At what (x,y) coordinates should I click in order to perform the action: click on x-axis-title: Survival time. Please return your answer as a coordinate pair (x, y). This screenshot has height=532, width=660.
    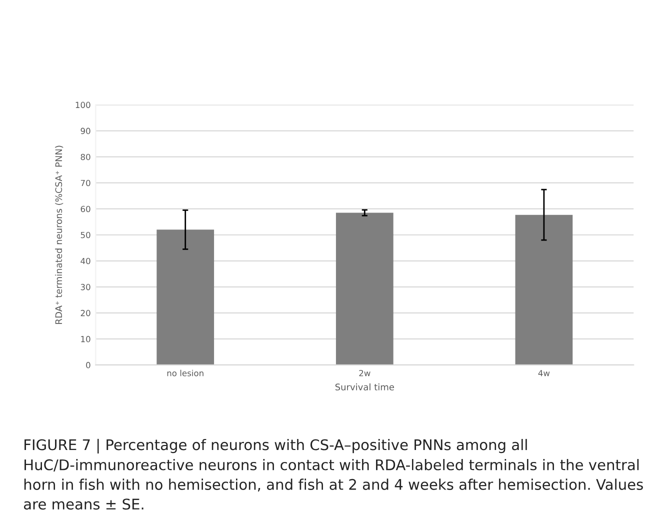
    Looking at the image, I should click on (364, 386).